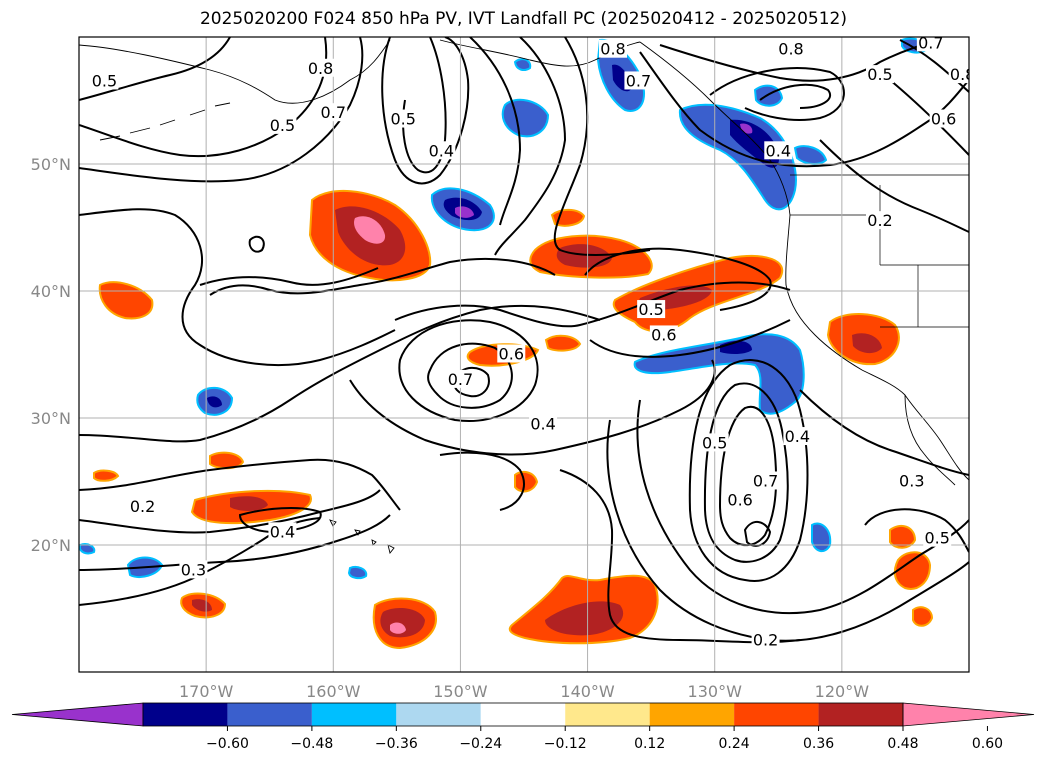 This screenshot has width=1047, height=765. I want to click on negative-anomaly-core, so click(214, 402).